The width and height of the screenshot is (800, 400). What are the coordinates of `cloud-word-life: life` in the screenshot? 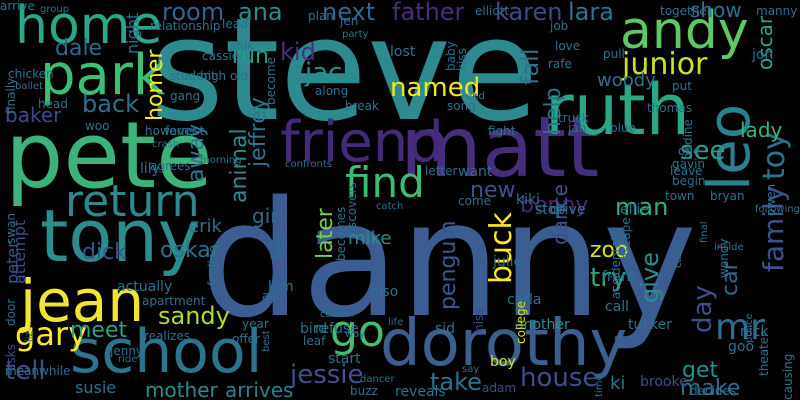 It's located at (396, 322).